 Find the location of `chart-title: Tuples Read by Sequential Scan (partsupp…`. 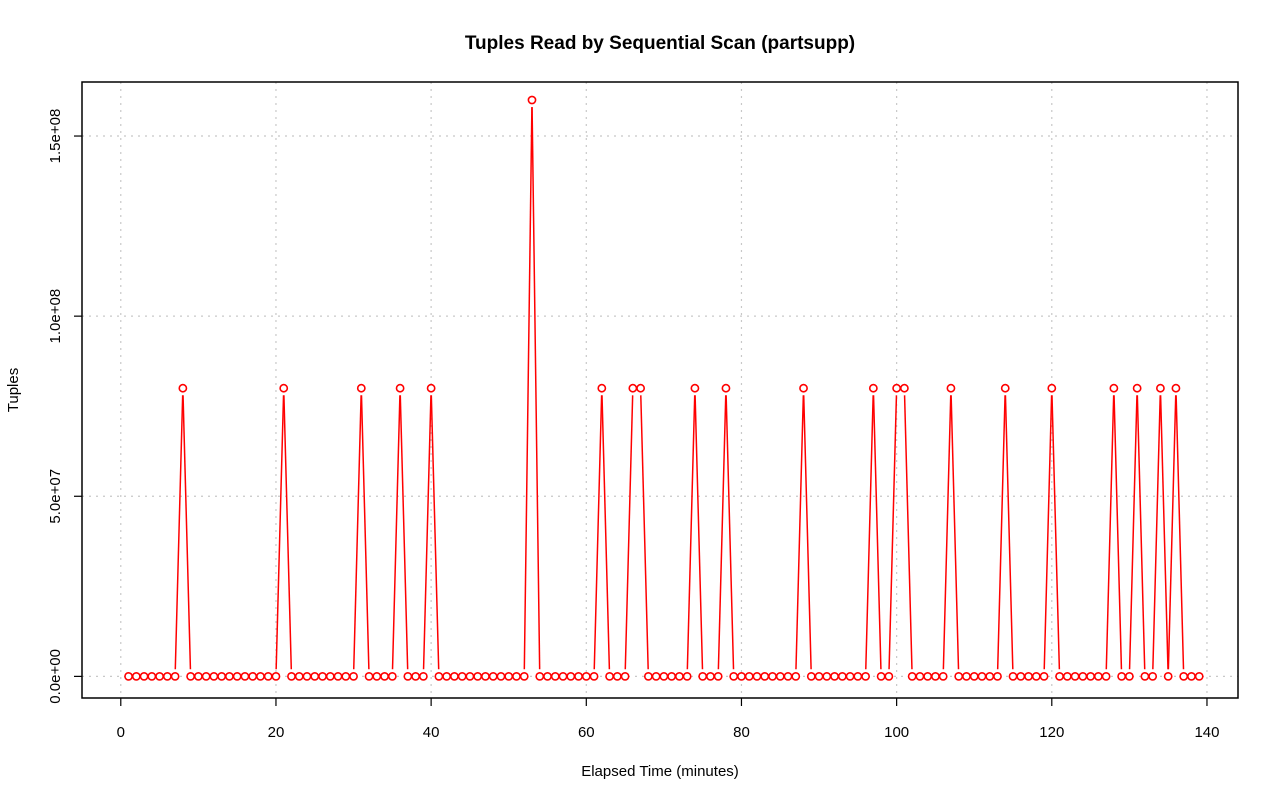

chart-title: Tuples Read by Sequential Scan (partsupp… is located at coordinates (660, 43).